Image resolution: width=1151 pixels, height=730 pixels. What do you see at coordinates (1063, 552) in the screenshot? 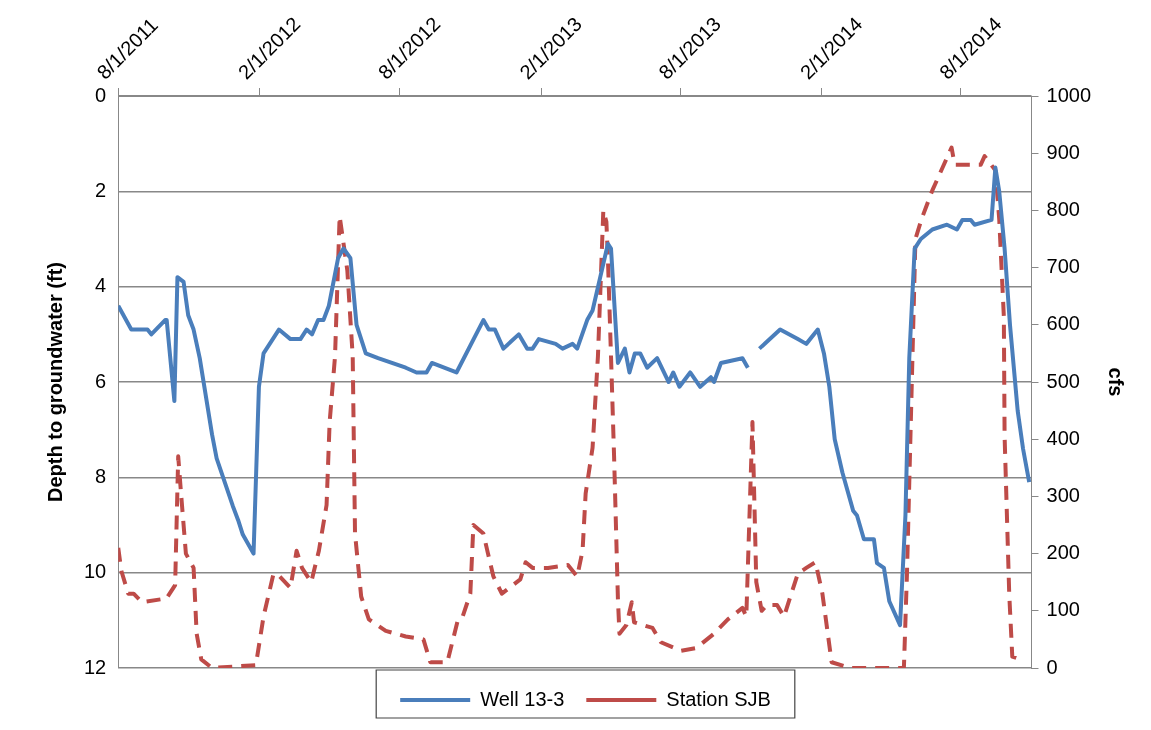
I see `y2-tick-label: 200` at bounding box center [1063, 552].